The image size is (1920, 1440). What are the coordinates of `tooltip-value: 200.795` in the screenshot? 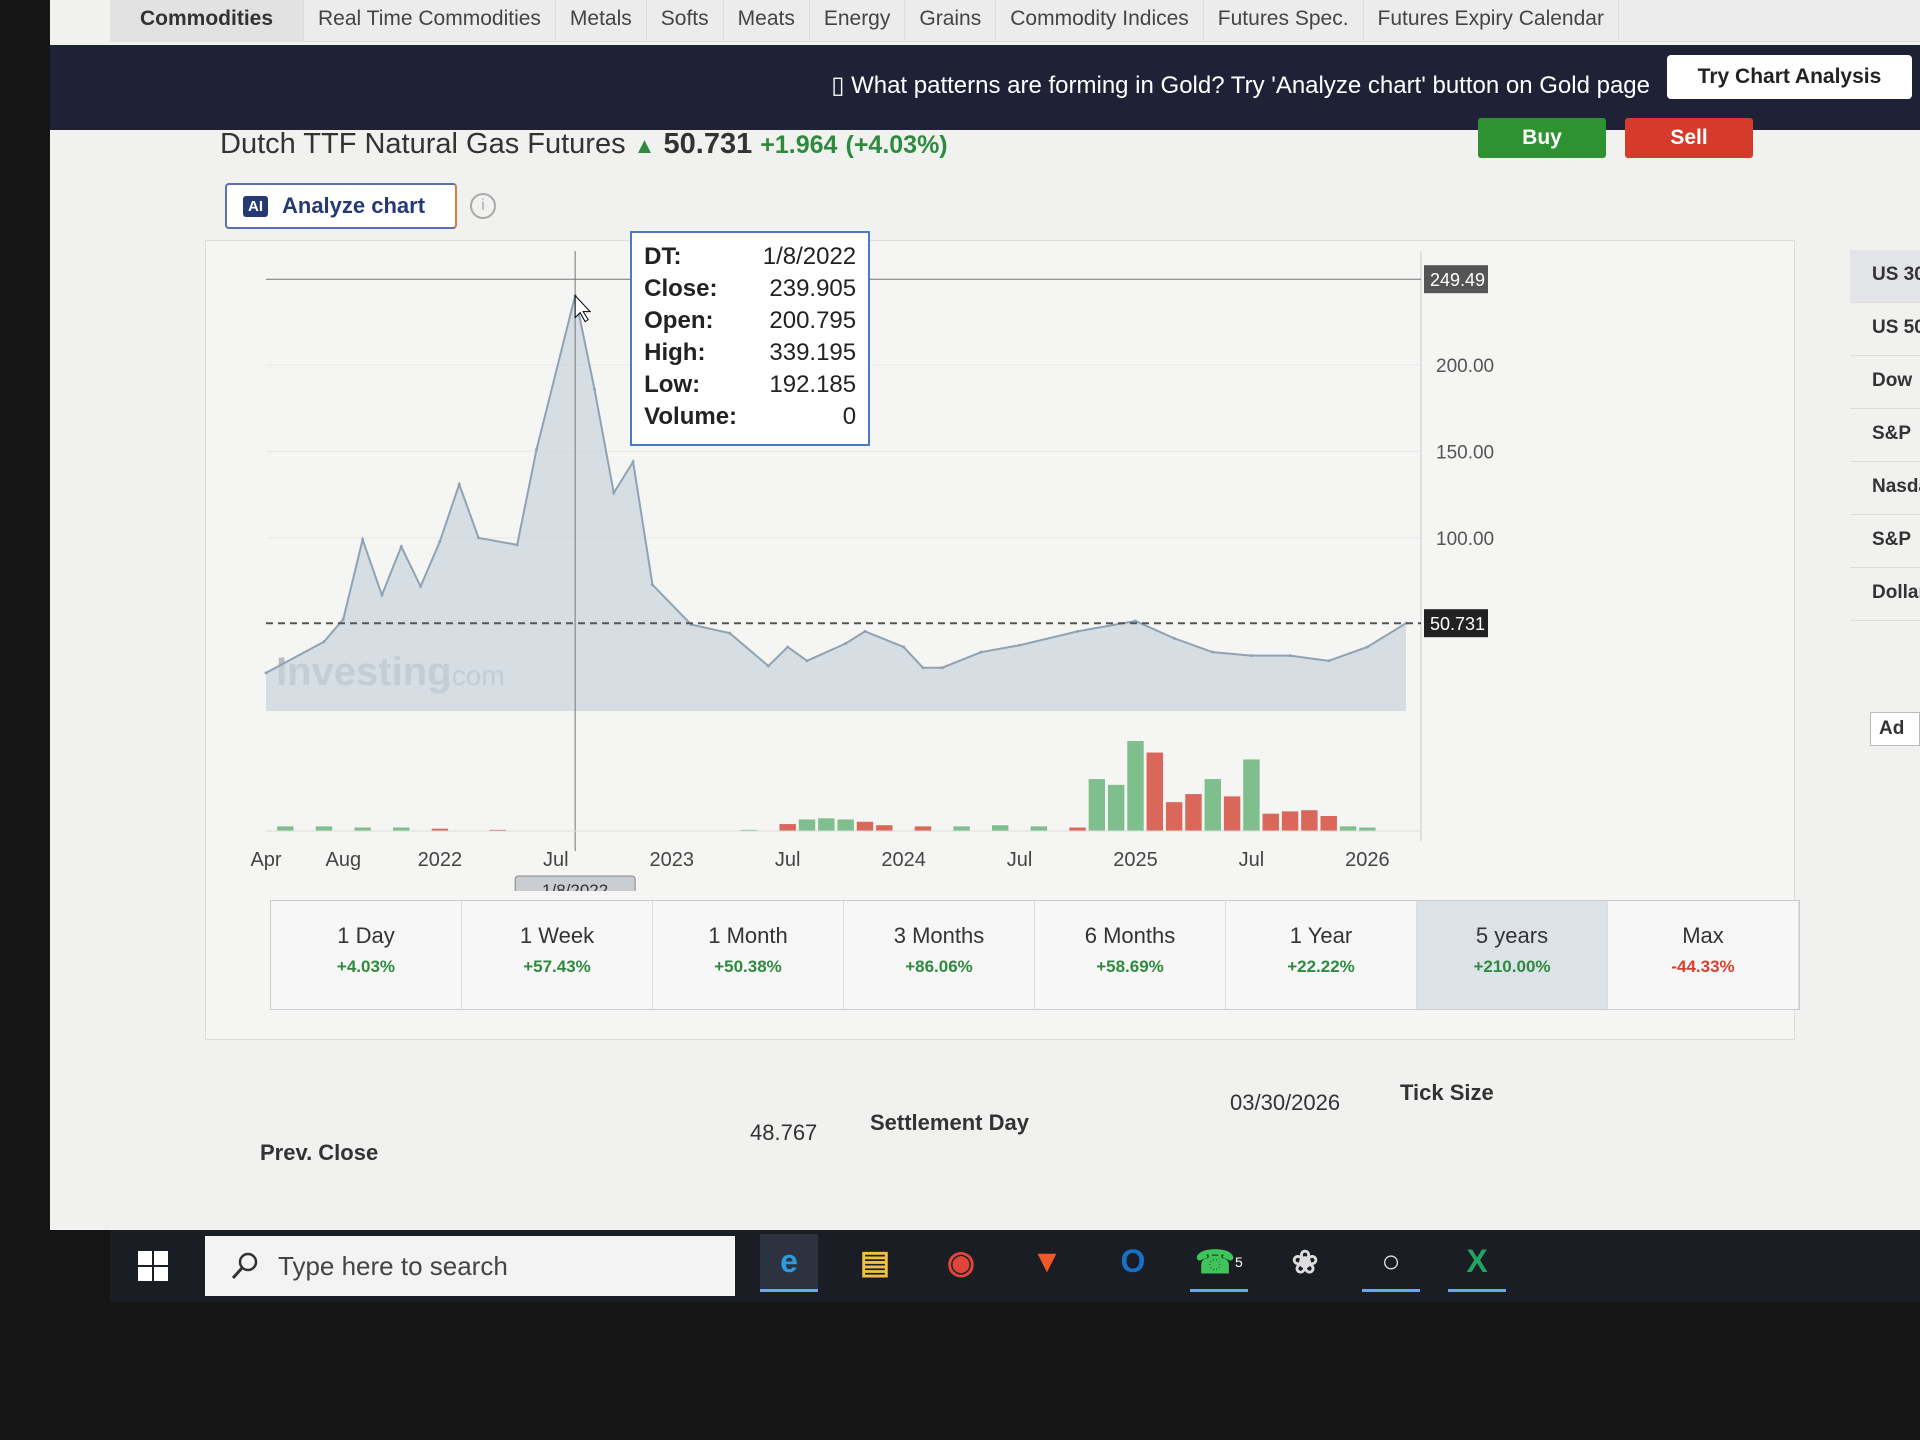 It's located at (813, 320).